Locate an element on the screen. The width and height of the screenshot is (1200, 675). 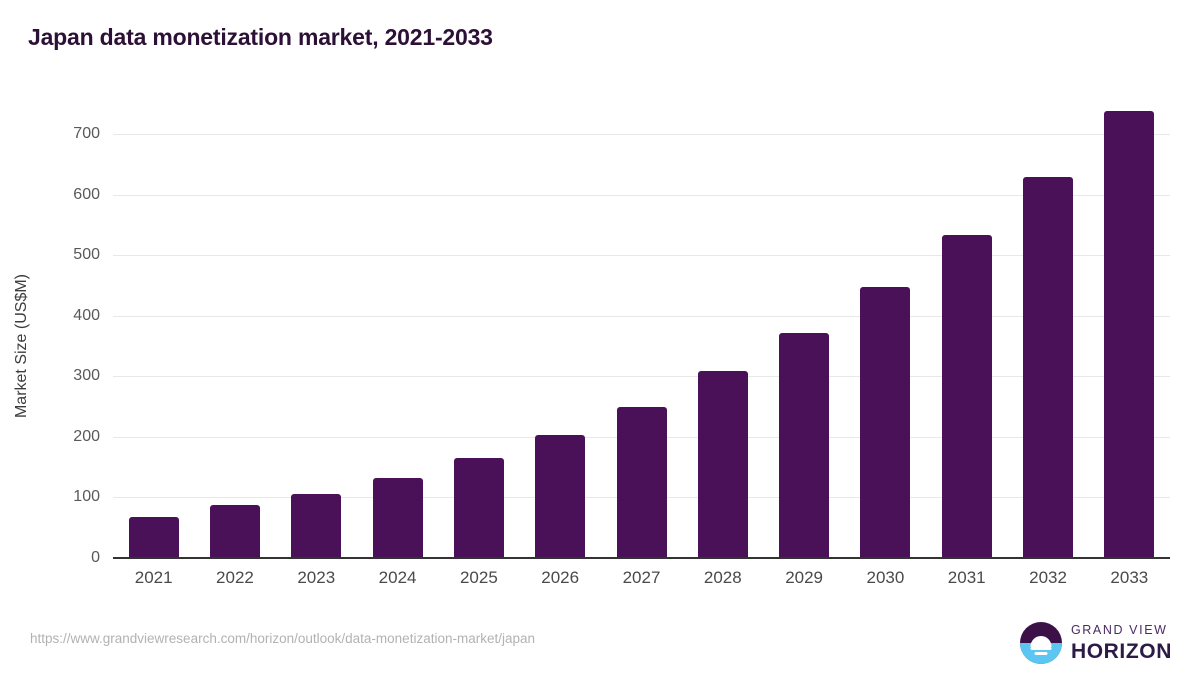
horizon-sunset-icon is located at coordinates (1040, 643).